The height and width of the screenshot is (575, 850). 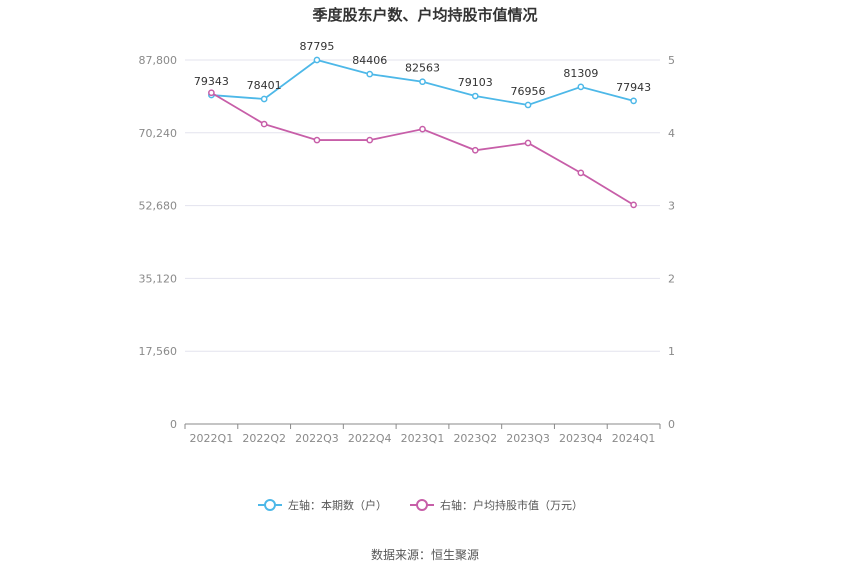 What do you see at coordinates (212, 438) in the screenshot?
I see `x-tick-label: 2022Q1` at bounding box center [212, 438].